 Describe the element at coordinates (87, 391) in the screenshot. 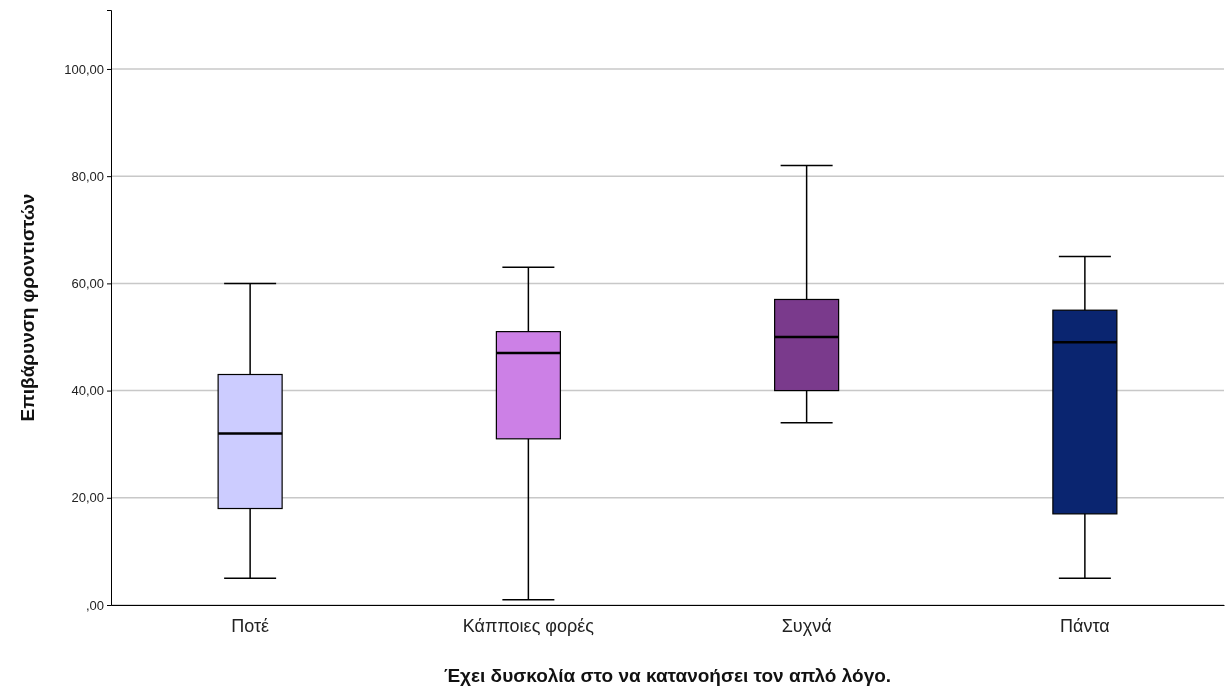

I see `y-tick-label: 40,00` at that location.